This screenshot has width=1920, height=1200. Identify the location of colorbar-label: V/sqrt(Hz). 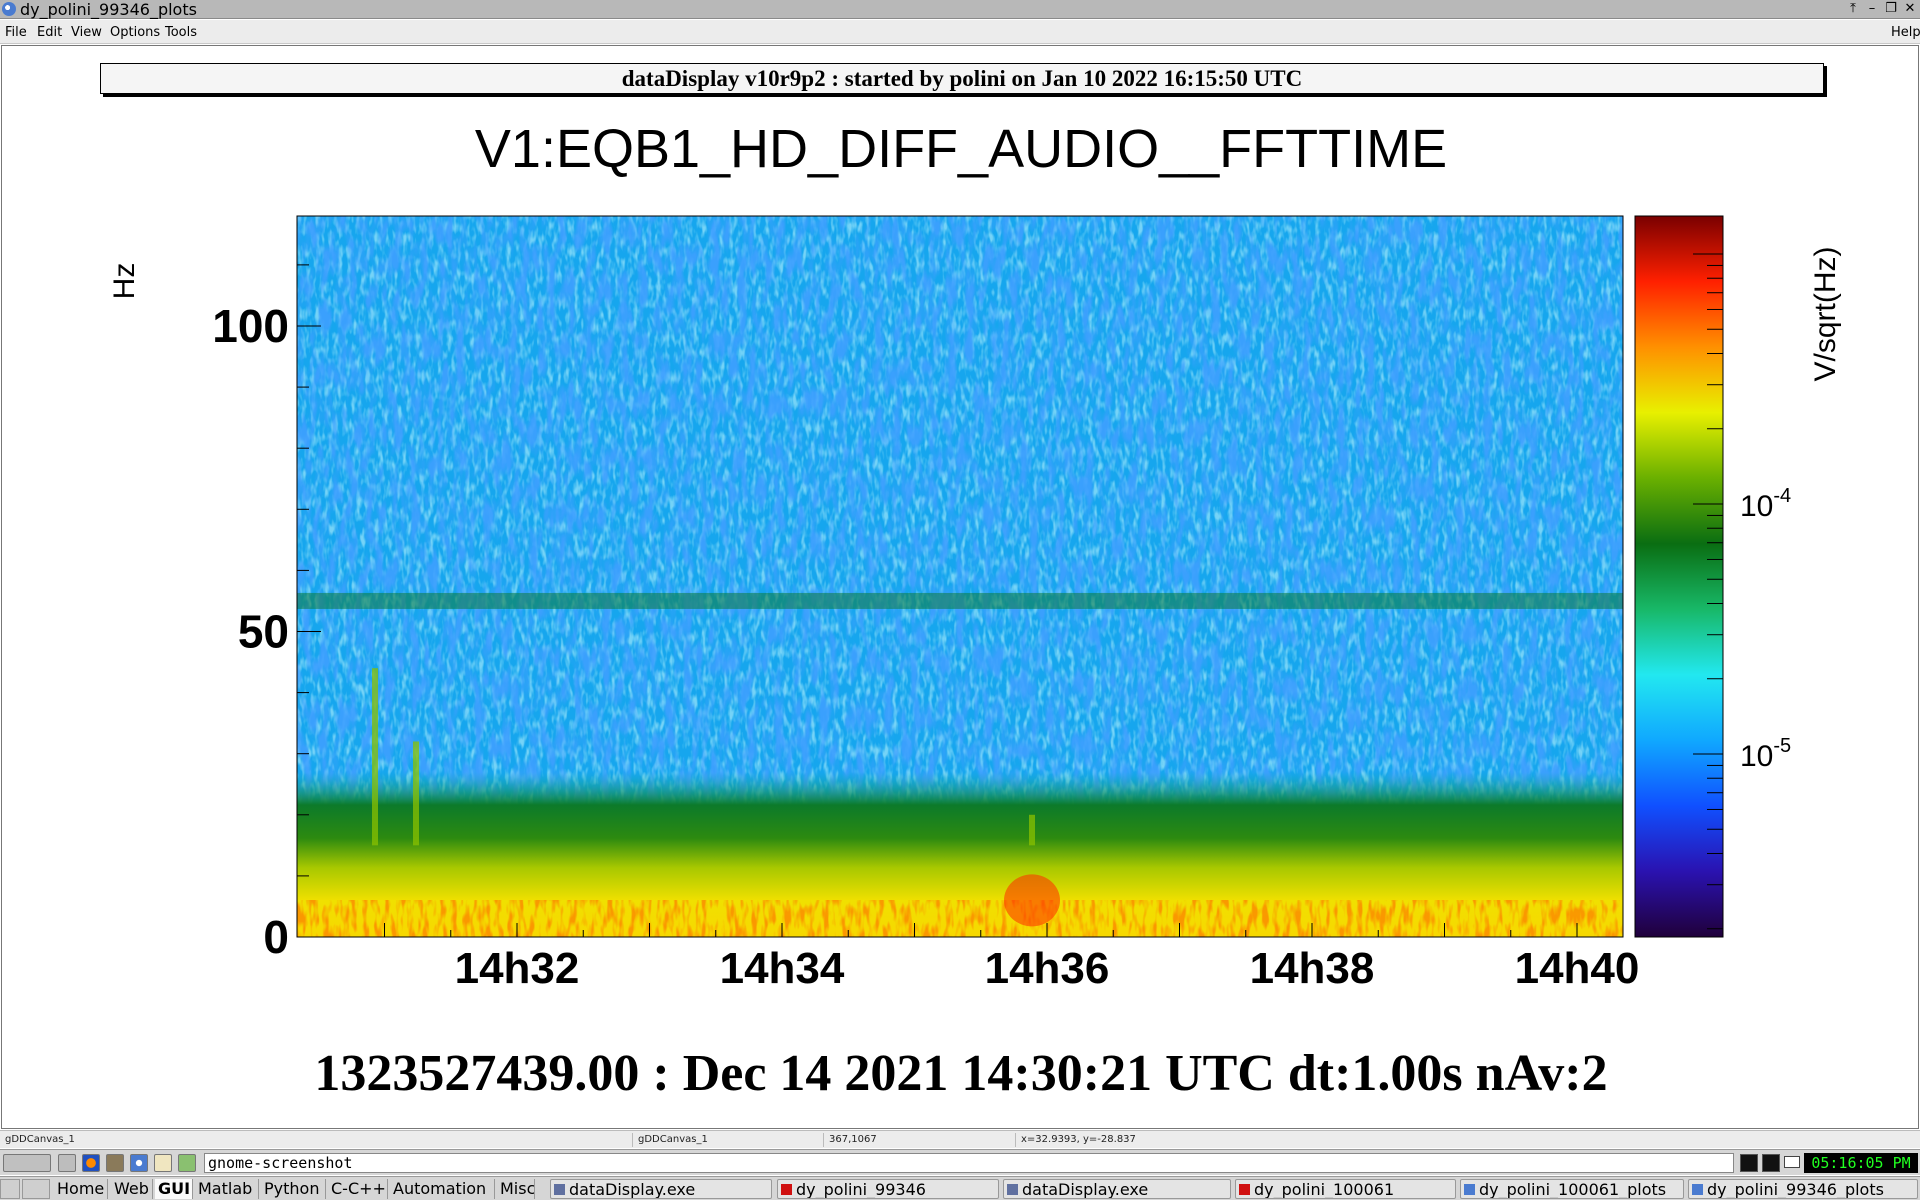
(1825, 314).